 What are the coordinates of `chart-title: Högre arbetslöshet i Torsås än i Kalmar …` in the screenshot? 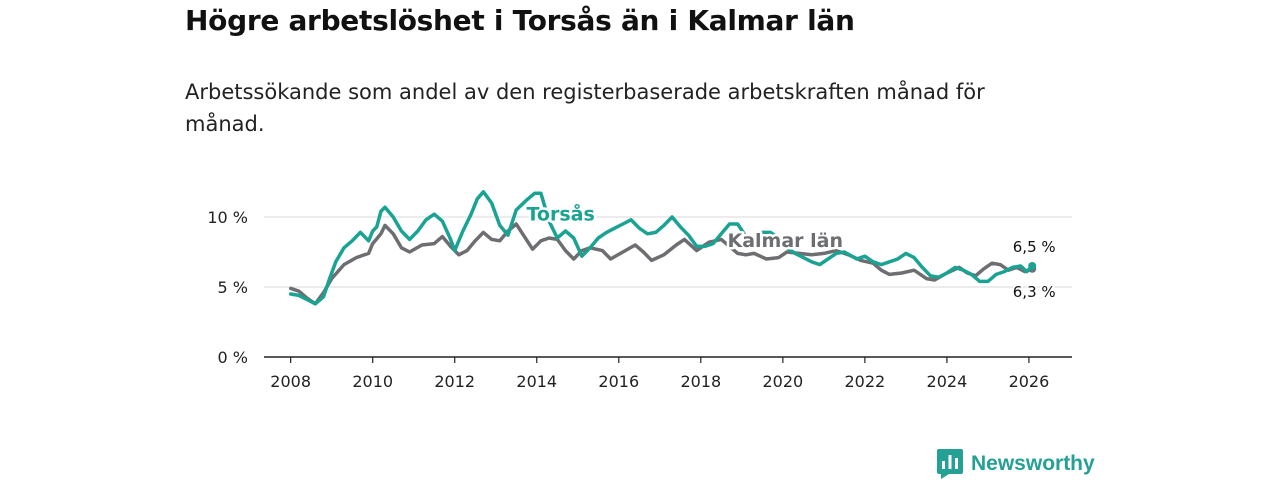 It's located at (520, 20).